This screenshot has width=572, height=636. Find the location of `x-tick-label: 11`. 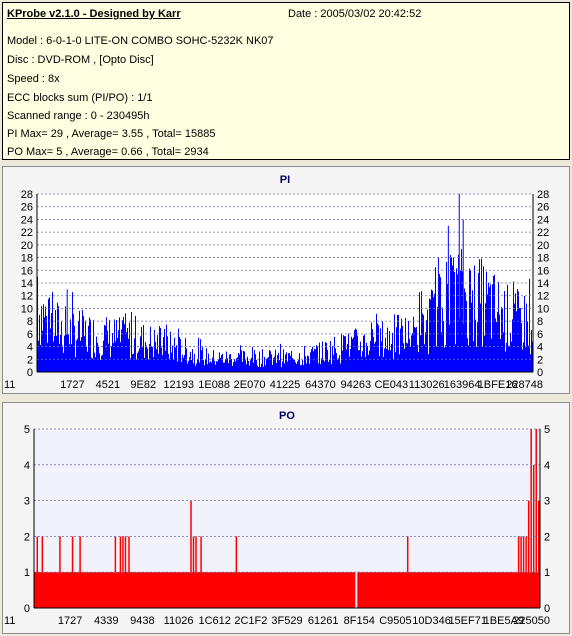

x-tick-label: 11 is located at coordinates (9, 385).